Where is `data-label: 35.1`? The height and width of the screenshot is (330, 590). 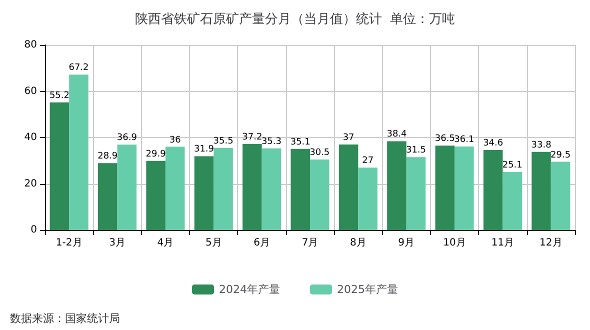
data-label: 35.1 is located at coordinates (300, 142).